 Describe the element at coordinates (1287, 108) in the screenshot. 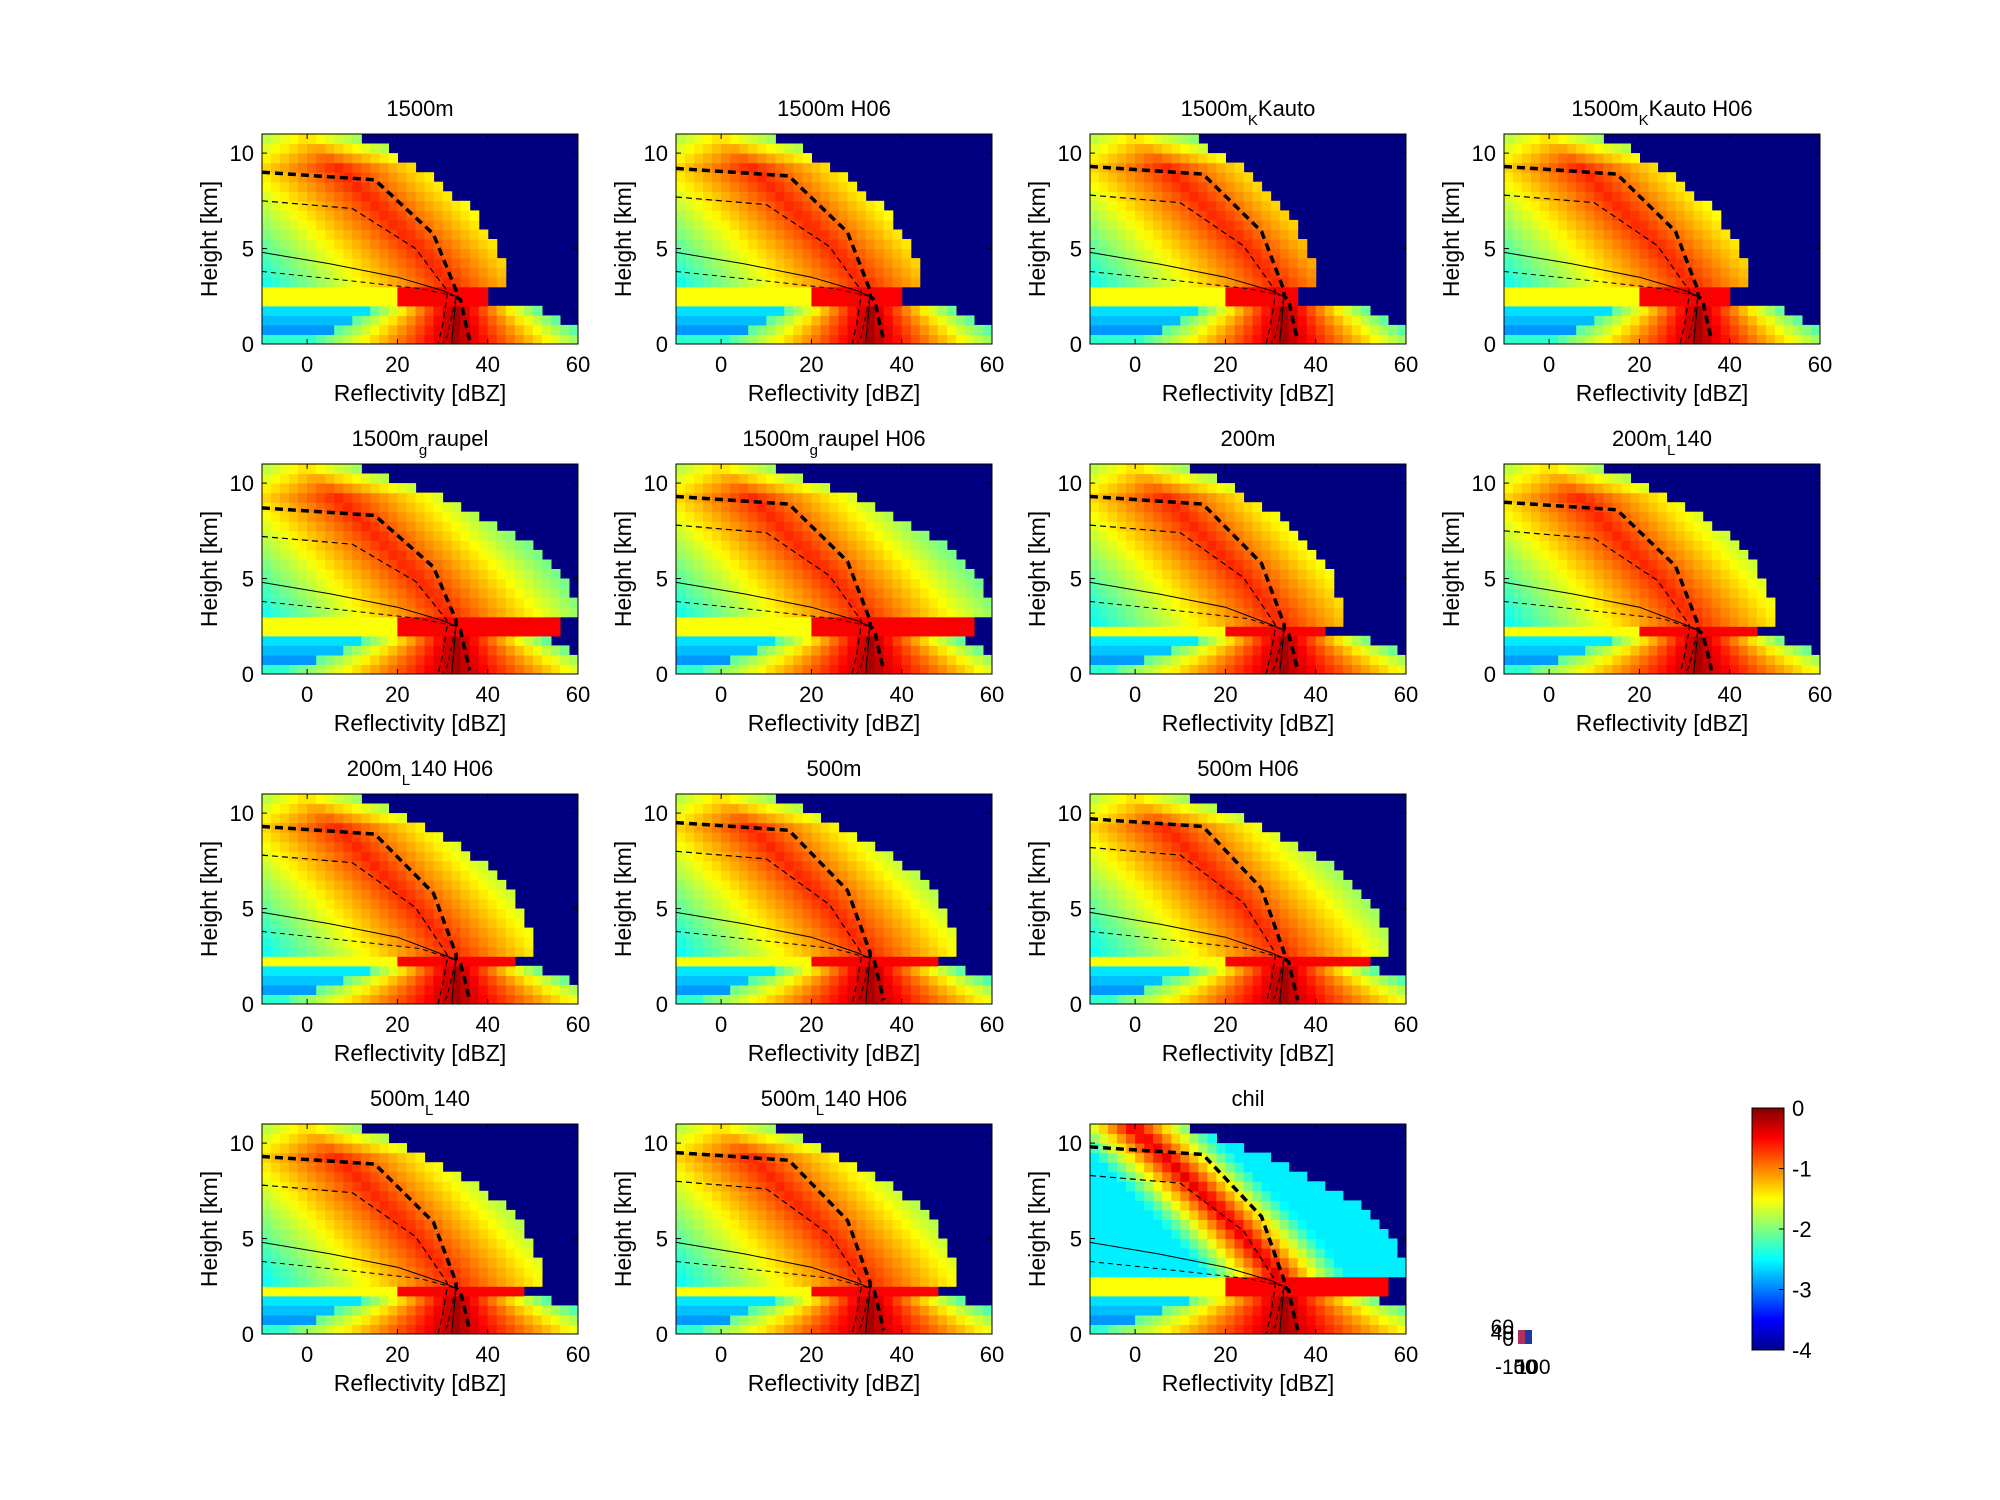

I see `panel-title-rest: Kauto` at that location.